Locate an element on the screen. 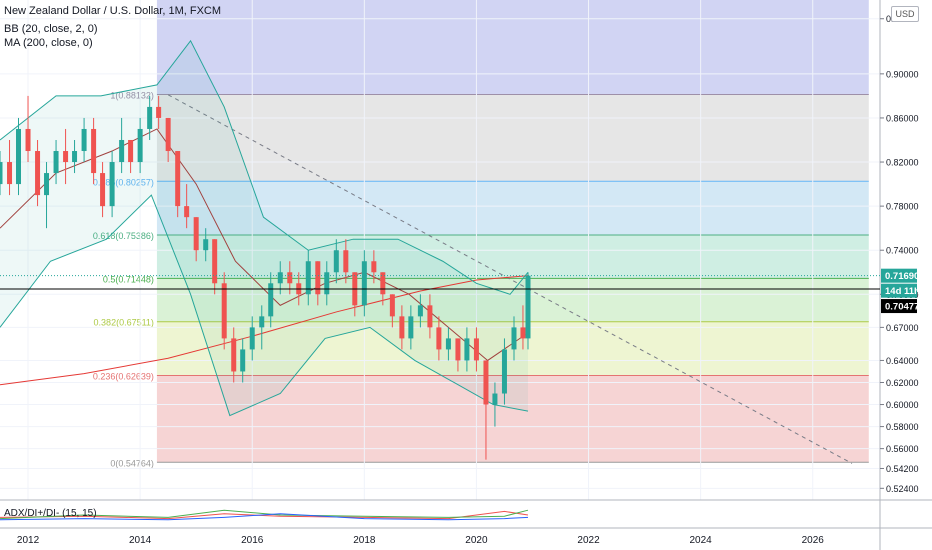 The height and width of the screenshot is (550, 932). bb-indicator-label: BB (20, close, 2, 0) is located at coordinates (51, 29).